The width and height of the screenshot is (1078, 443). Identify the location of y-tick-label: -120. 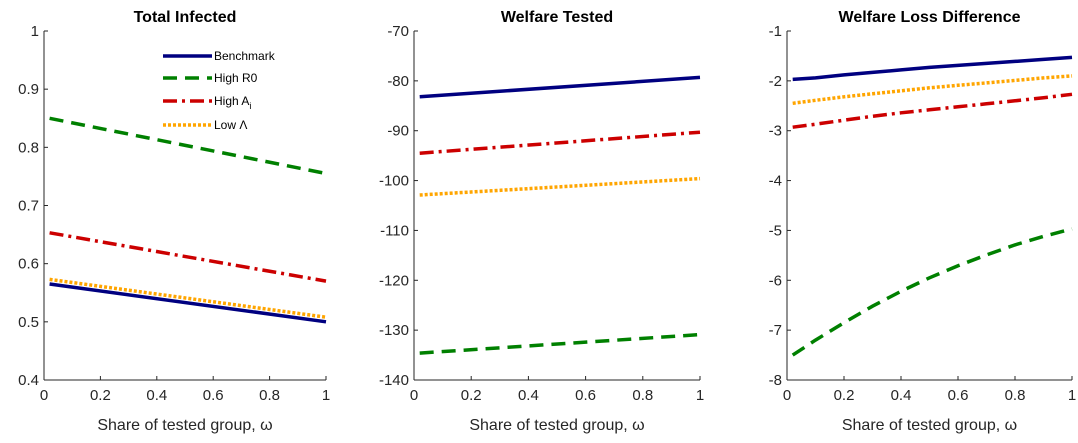
(394, 280).